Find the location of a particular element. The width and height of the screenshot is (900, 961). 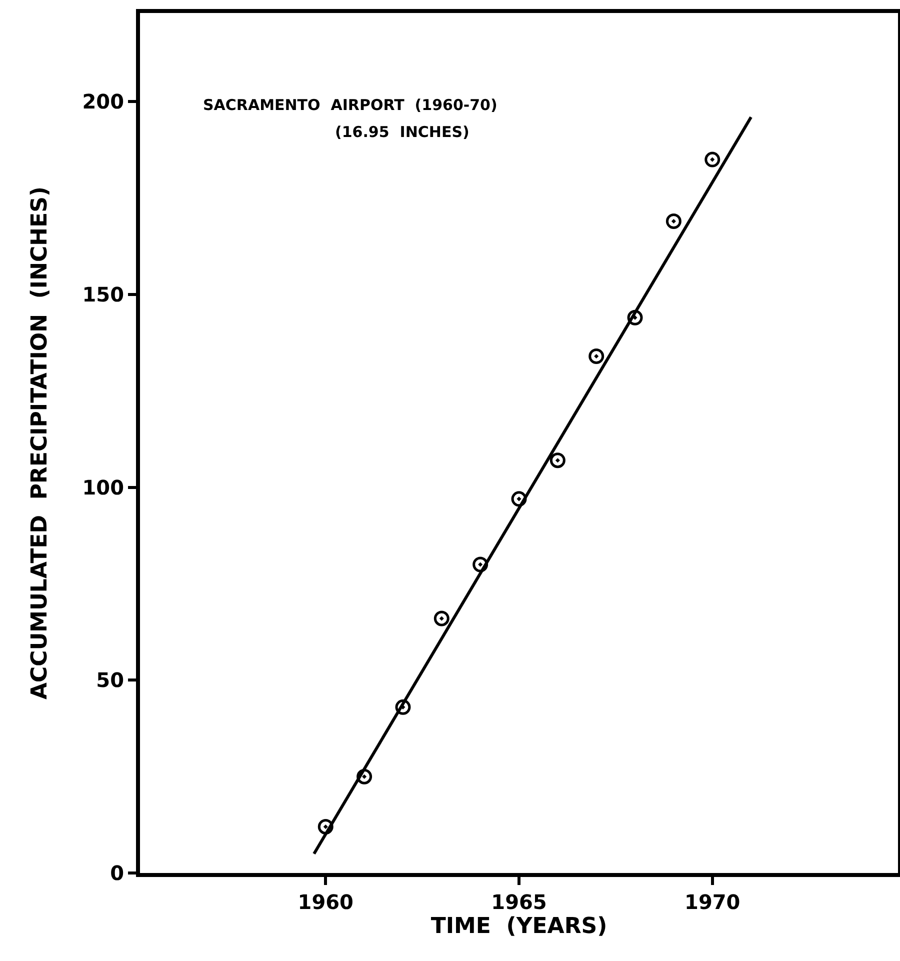

x-tick-label: 1960 is located at coordinates (326, 902).